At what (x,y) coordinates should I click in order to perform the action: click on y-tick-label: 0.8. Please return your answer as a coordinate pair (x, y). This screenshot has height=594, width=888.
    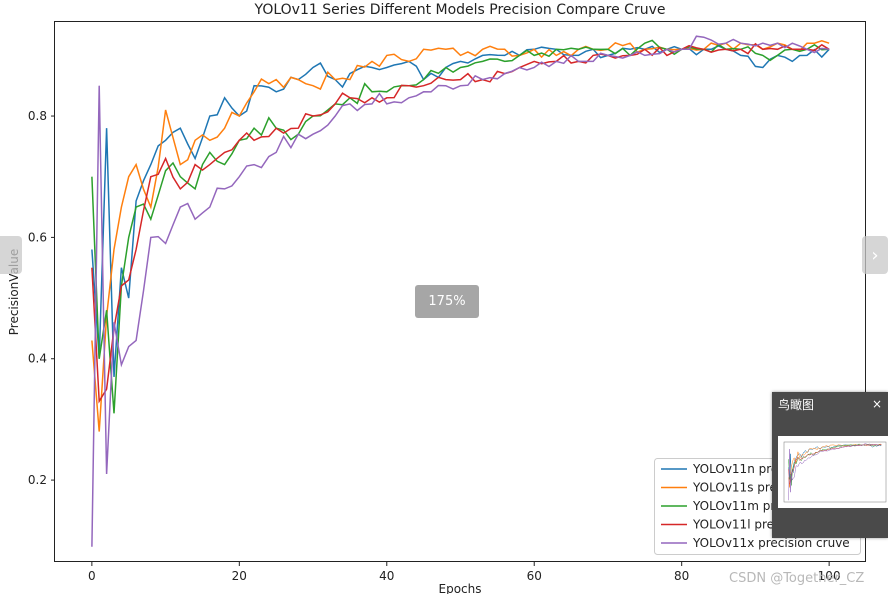
    Looking at the image, I should click on (37, 116).